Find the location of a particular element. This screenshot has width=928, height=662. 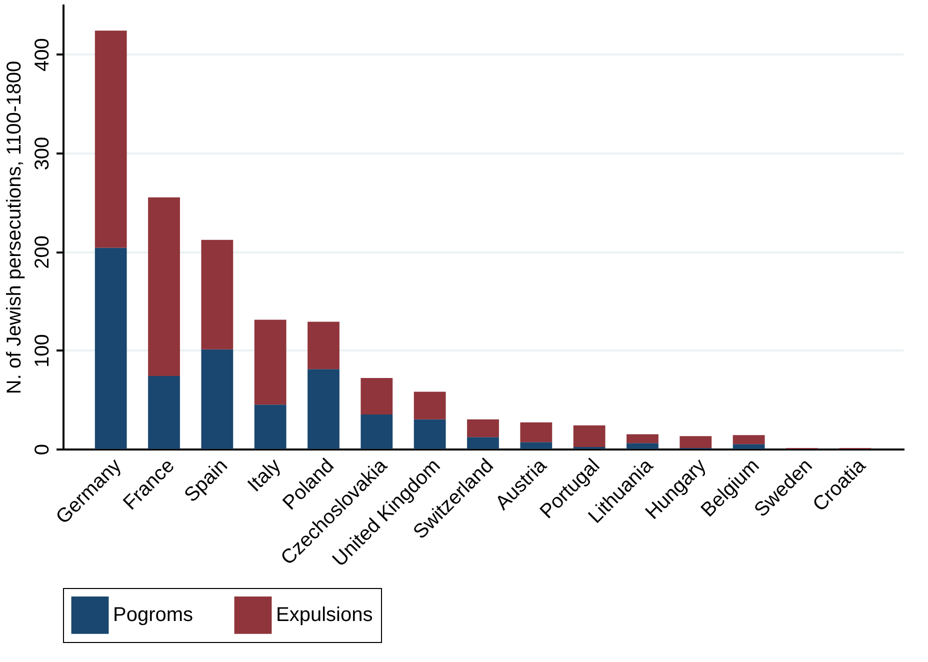

y-tick-label: 0 is located at coordinates (43, 450).